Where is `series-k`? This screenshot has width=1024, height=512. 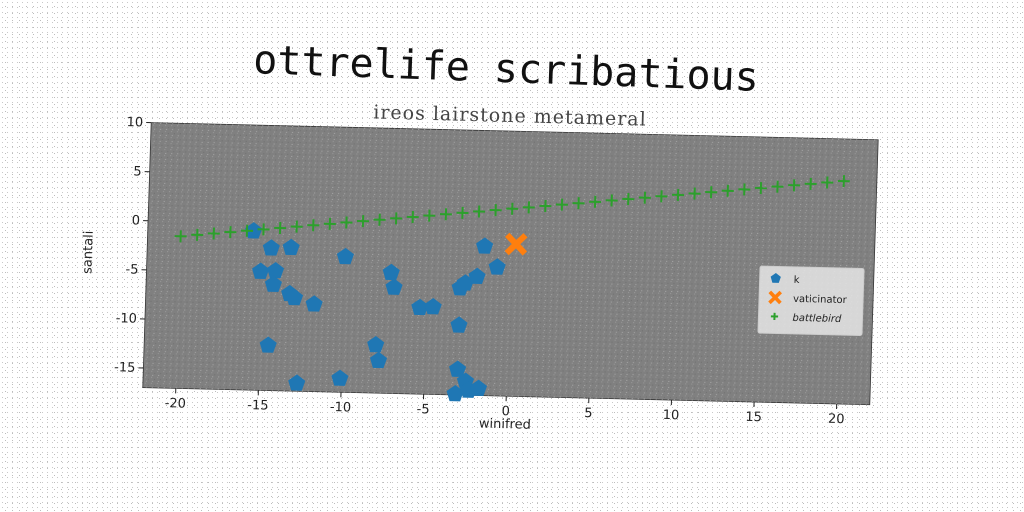
series-k is located at coordinates (375, 312).